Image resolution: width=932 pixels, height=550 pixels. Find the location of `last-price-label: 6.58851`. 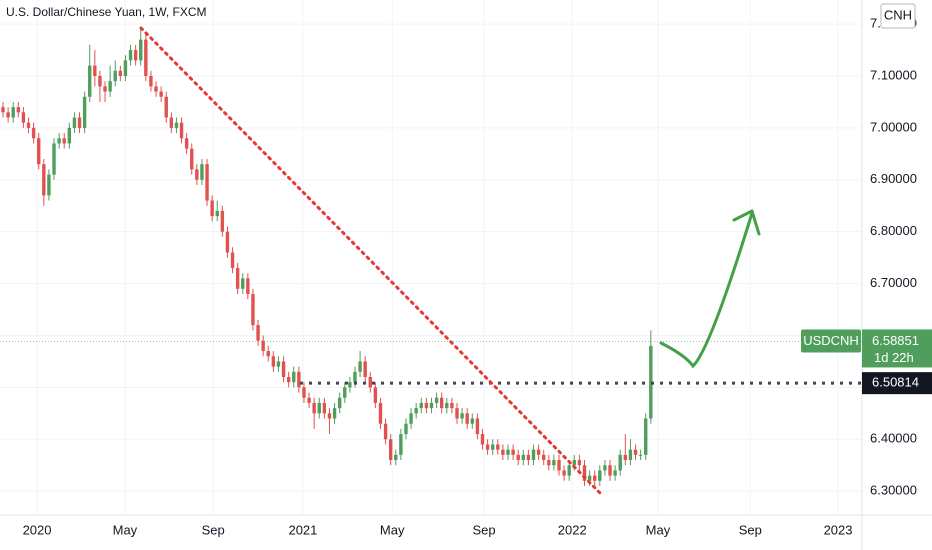

last-price-label: 6.58851 is located at coordinates (895, 340).